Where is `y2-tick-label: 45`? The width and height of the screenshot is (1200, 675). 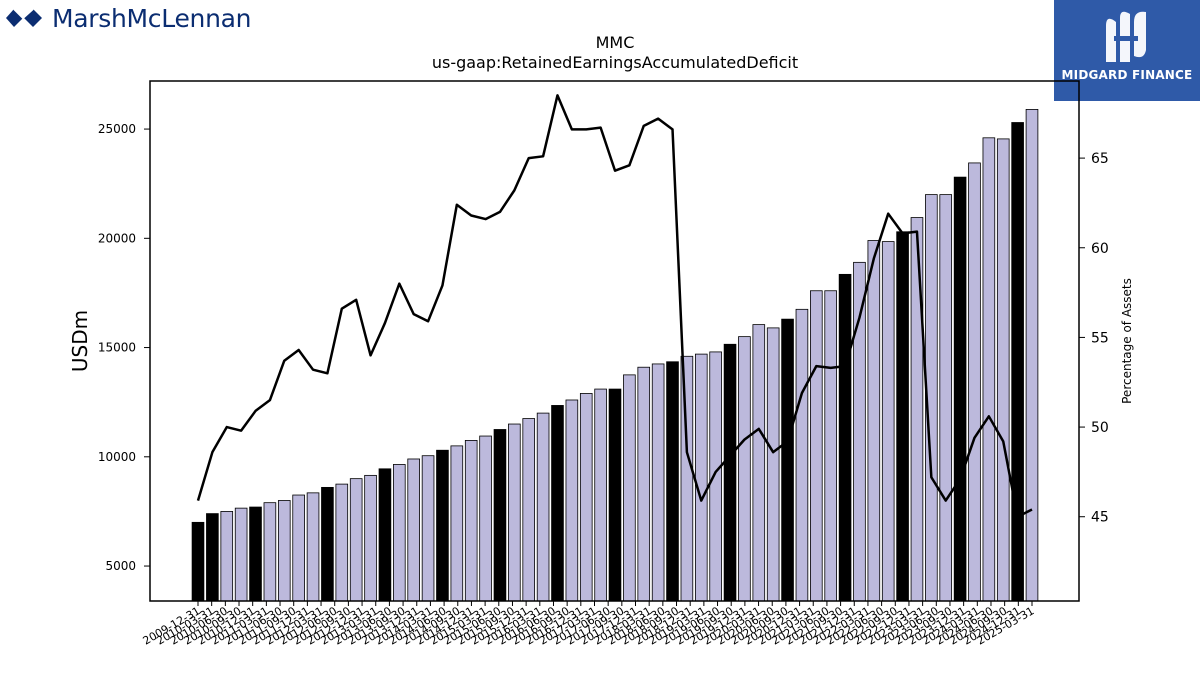 y2-tick-label: 45 is located at coordinates (1100, 518).